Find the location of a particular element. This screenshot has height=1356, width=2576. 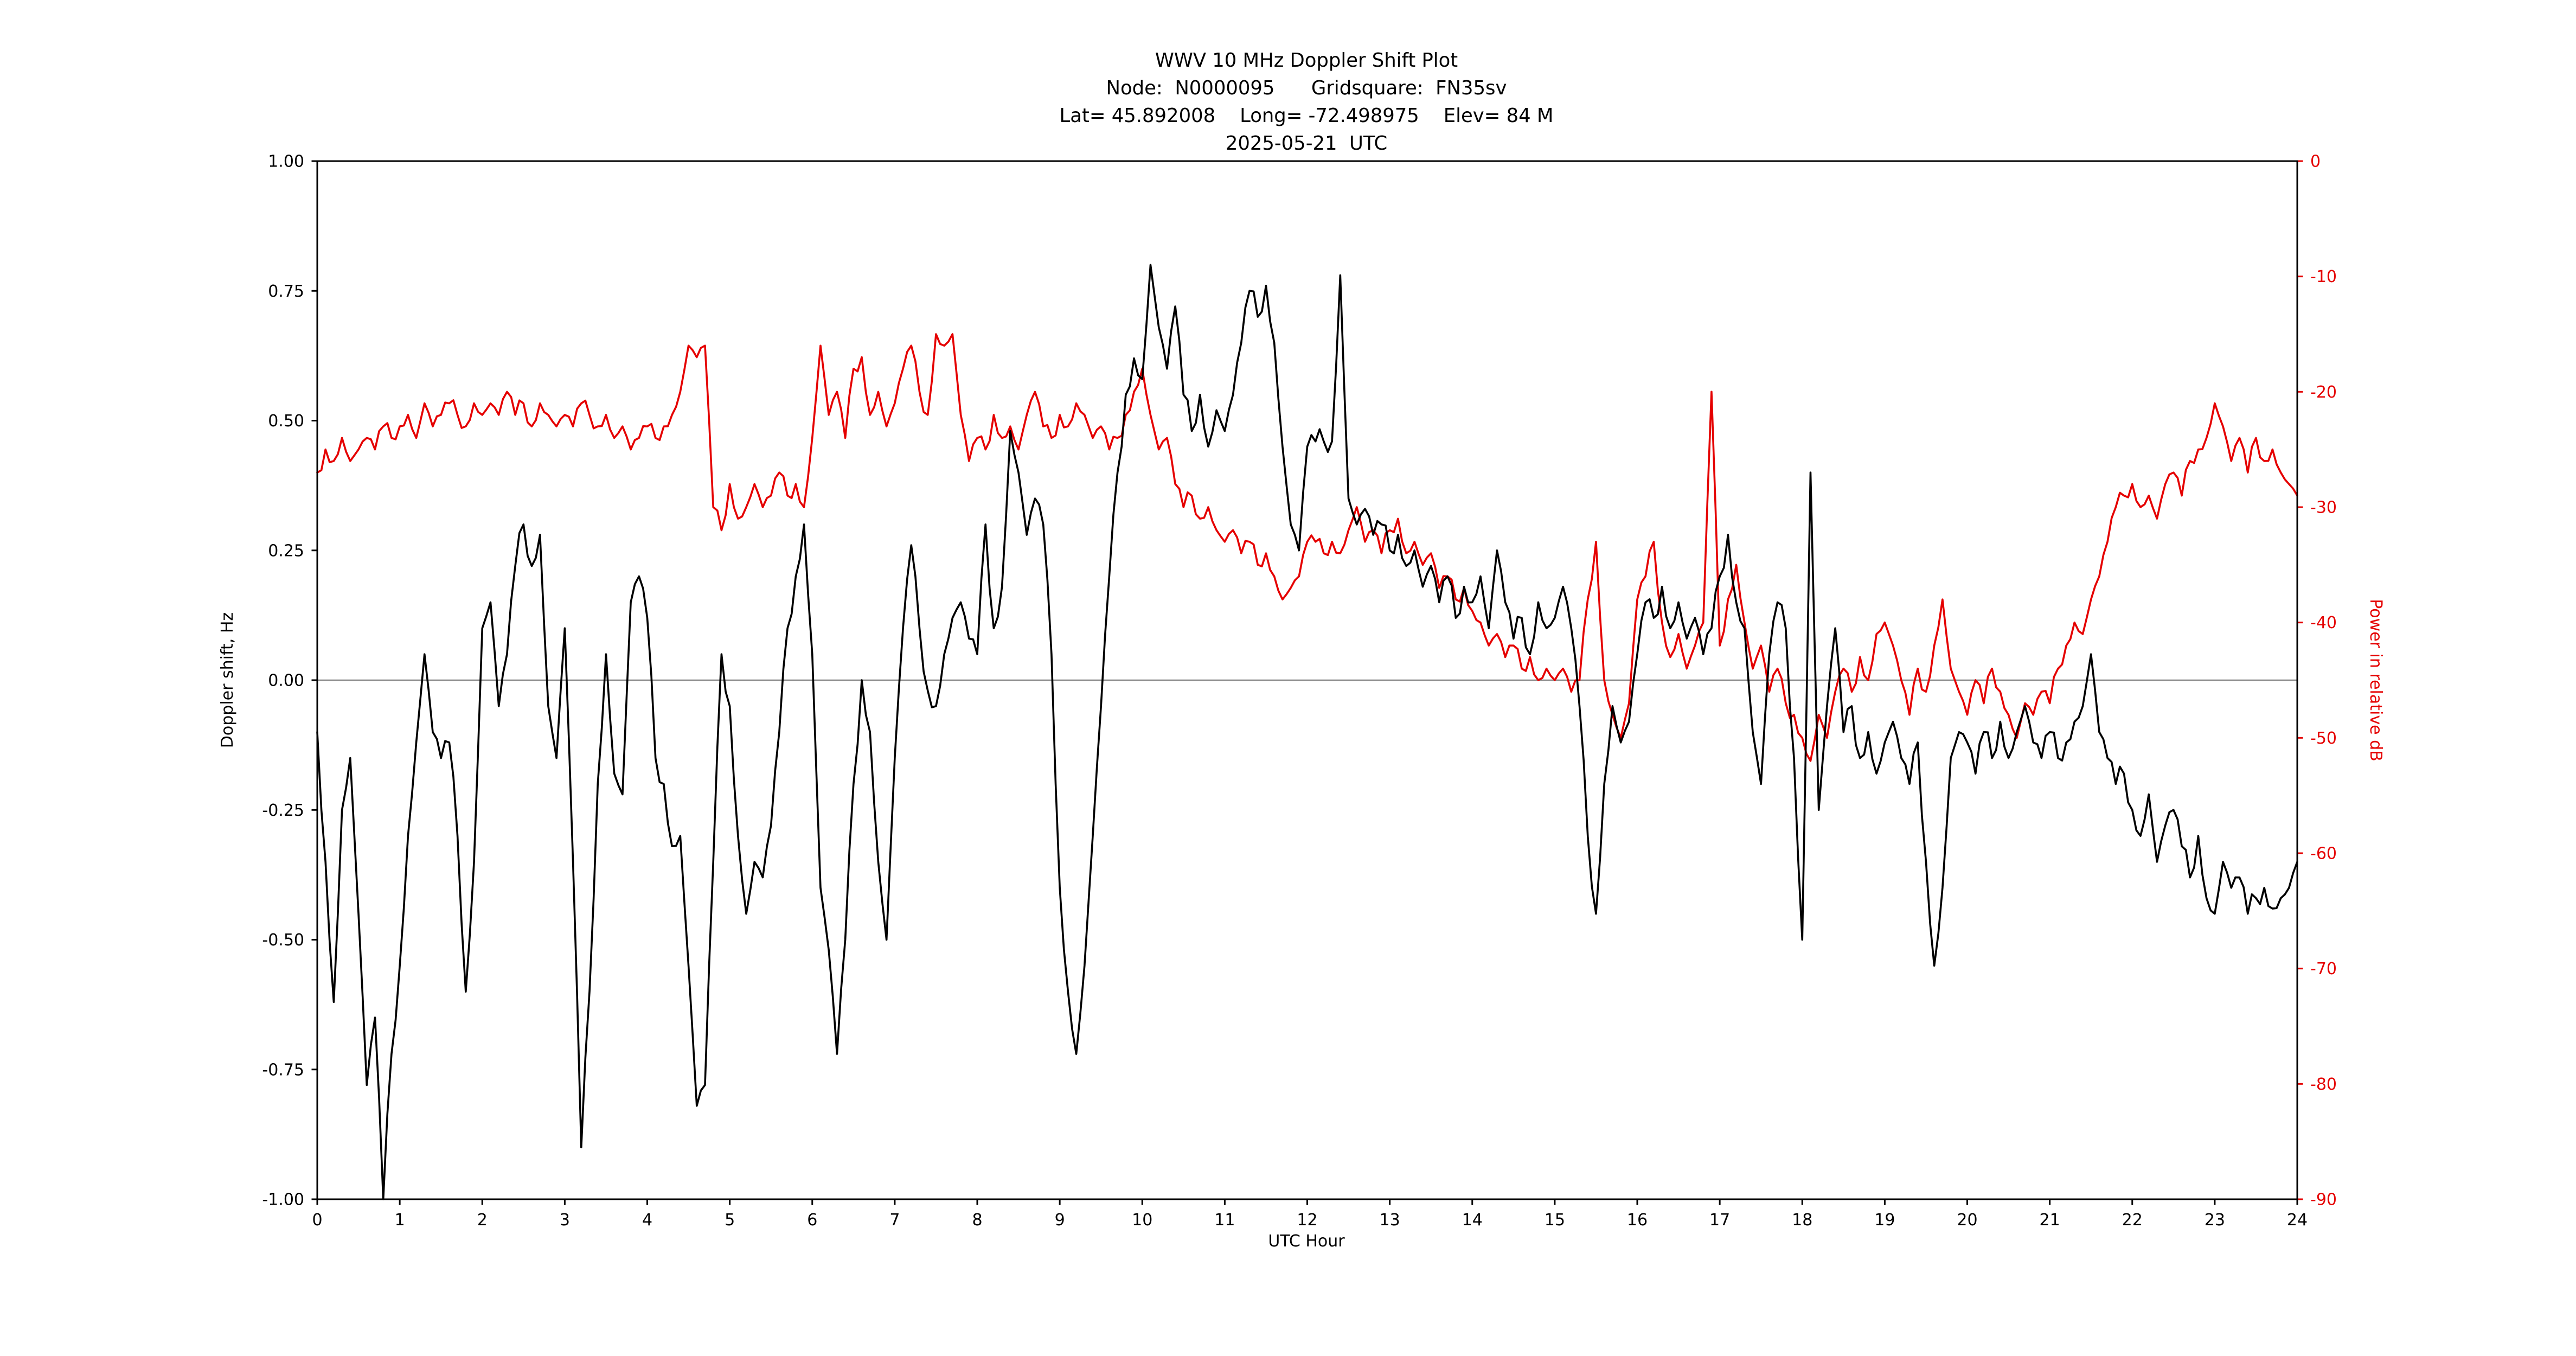

y-left-tick-label: 0.25 is located at coordinates (286, 550).